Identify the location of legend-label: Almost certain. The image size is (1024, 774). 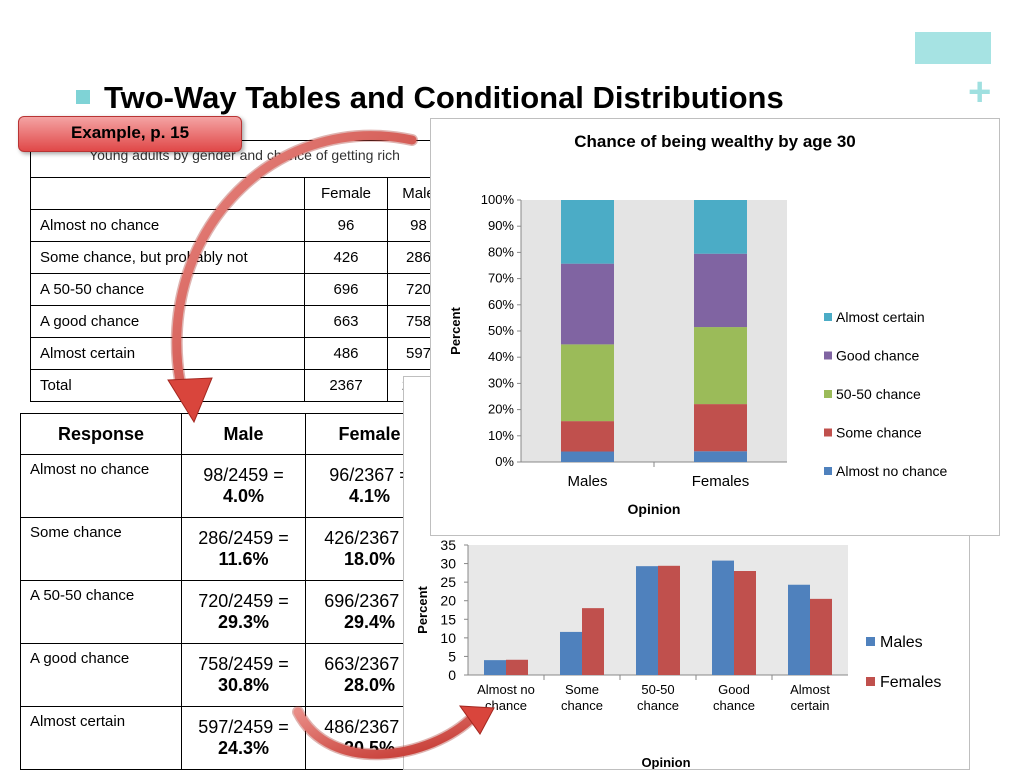
(880, 317).